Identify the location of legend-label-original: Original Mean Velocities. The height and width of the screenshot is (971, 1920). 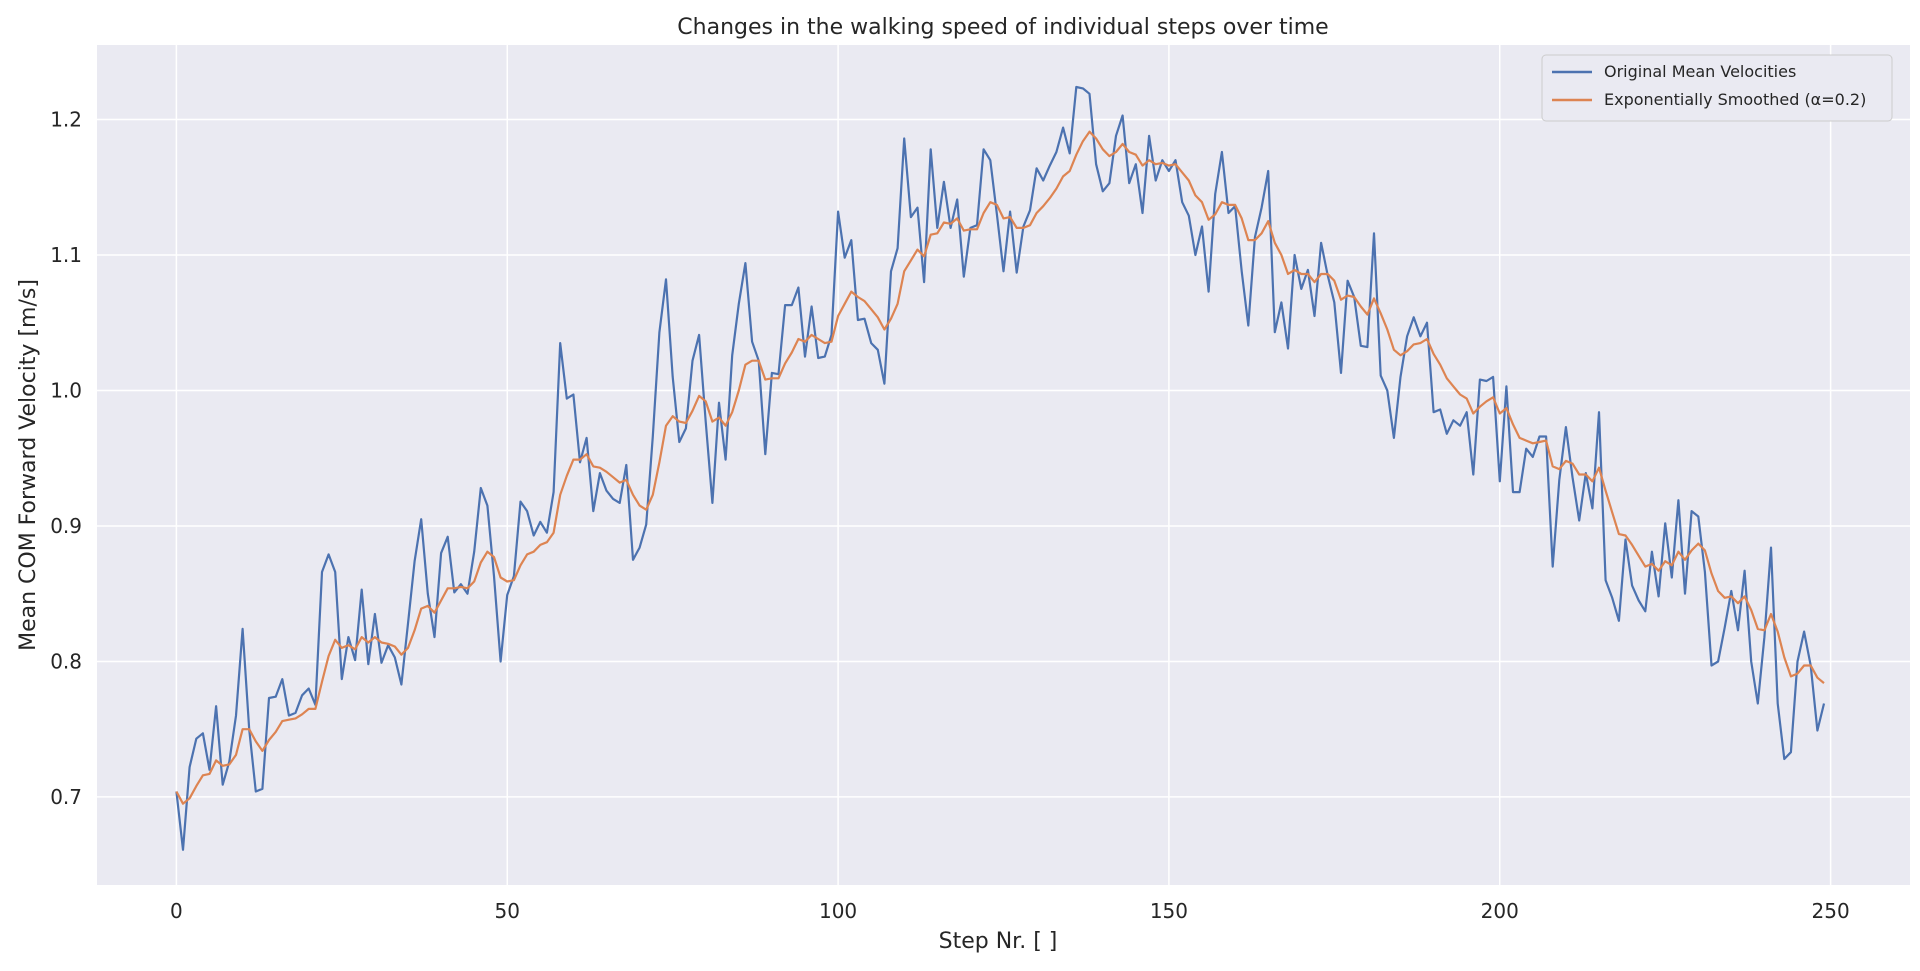
(1700, 71).